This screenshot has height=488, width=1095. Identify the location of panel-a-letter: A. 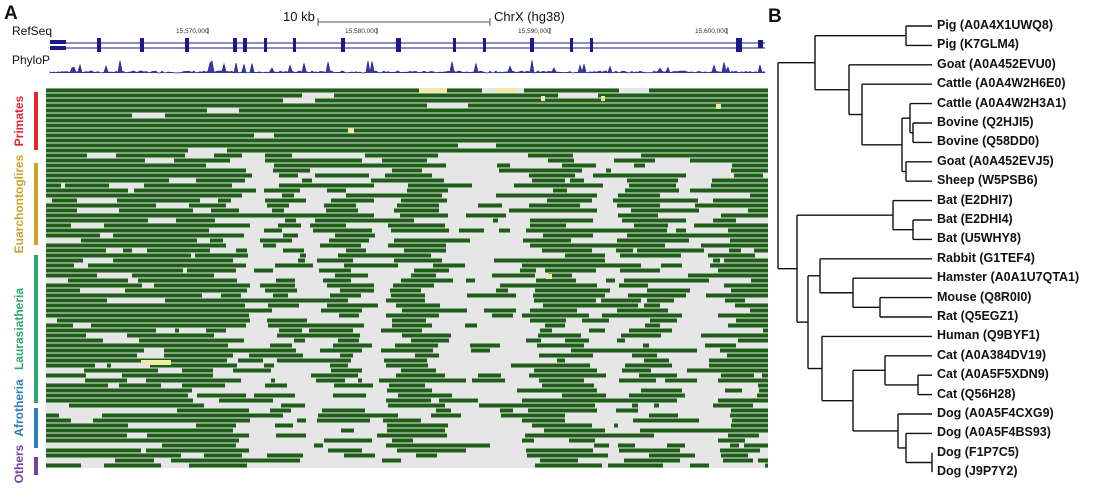
(11, 13).